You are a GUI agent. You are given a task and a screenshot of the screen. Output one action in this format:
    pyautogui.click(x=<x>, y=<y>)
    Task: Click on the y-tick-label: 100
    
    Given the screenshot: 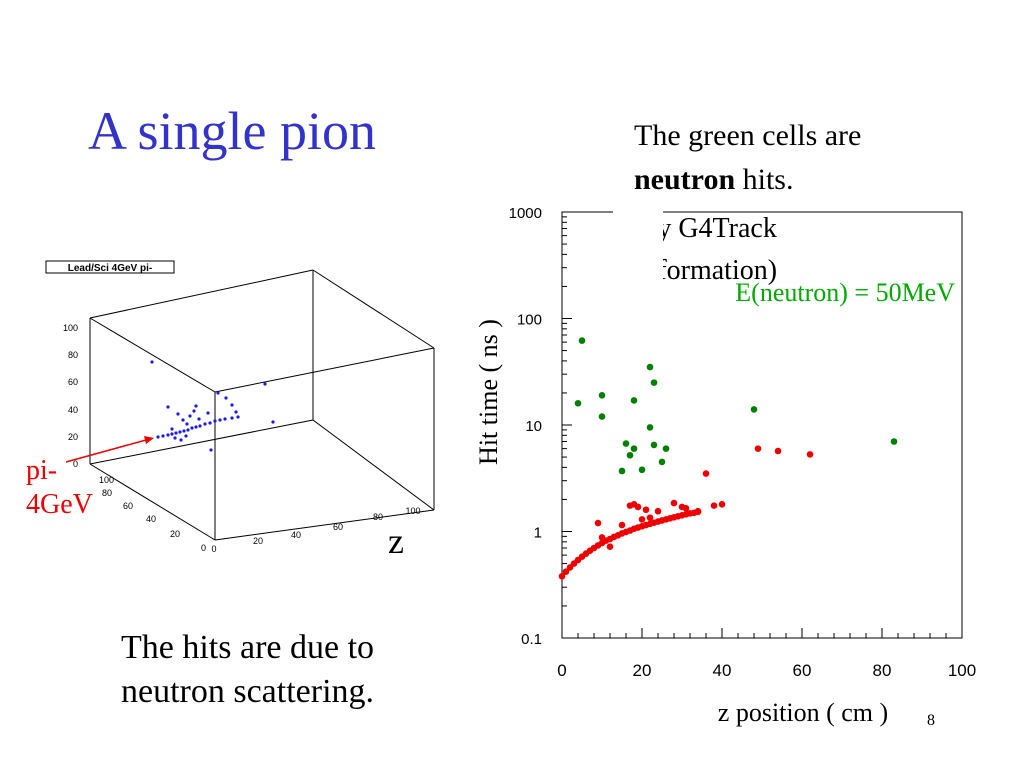 What is the action you would take?
    pyautogui.click(x=529, y=320)
    